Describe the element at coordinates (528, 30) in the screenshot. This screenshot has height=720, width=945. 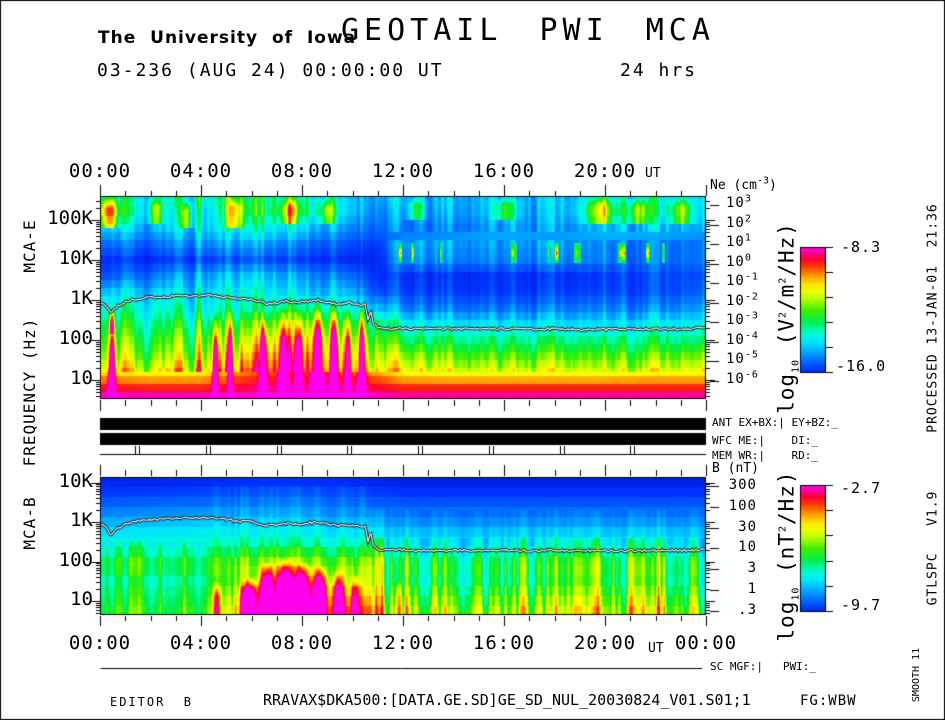
I see `page-title: GEOTAIL PWI MCA` at that location.